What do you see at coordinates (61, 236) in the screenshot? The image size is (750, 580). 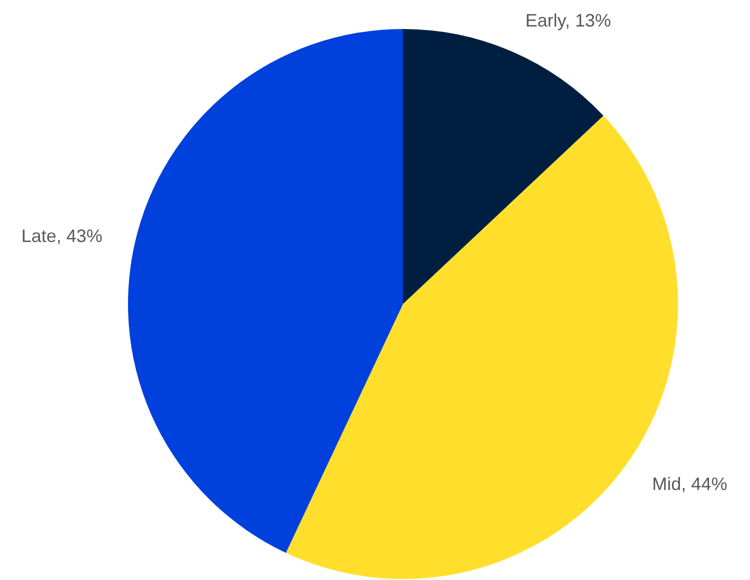 I see `slice-label: Late, 43%` at bounding box center [61, 236].